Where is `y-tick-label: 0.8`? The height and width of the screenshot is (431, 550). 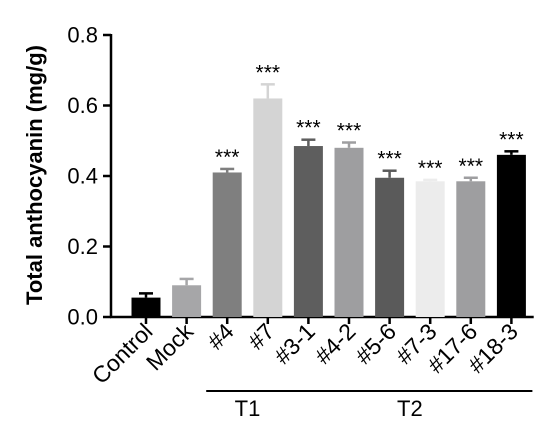 y-tick-label: 0.8 is located at coordinates (82, 35).